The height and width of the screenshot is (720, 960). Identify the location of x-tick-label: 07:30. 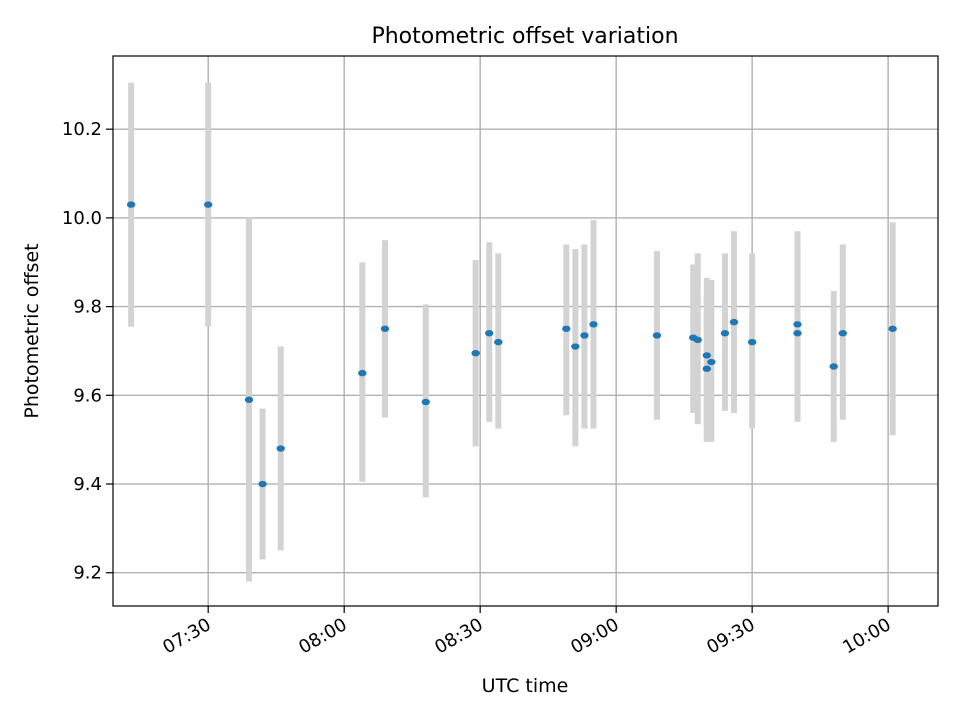
(186, 636).